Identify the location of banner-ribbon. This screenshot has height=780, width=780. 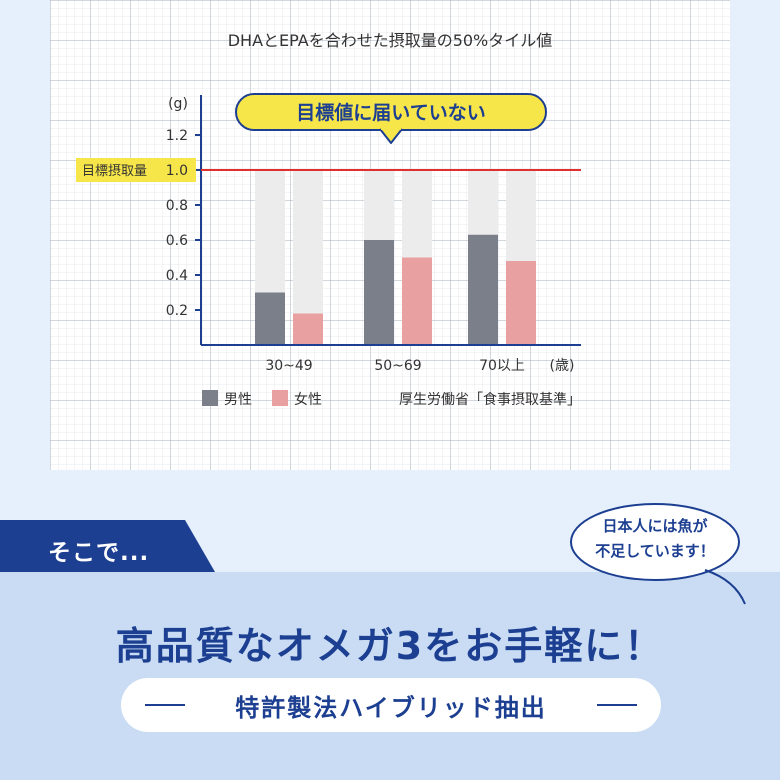
(107, 546).